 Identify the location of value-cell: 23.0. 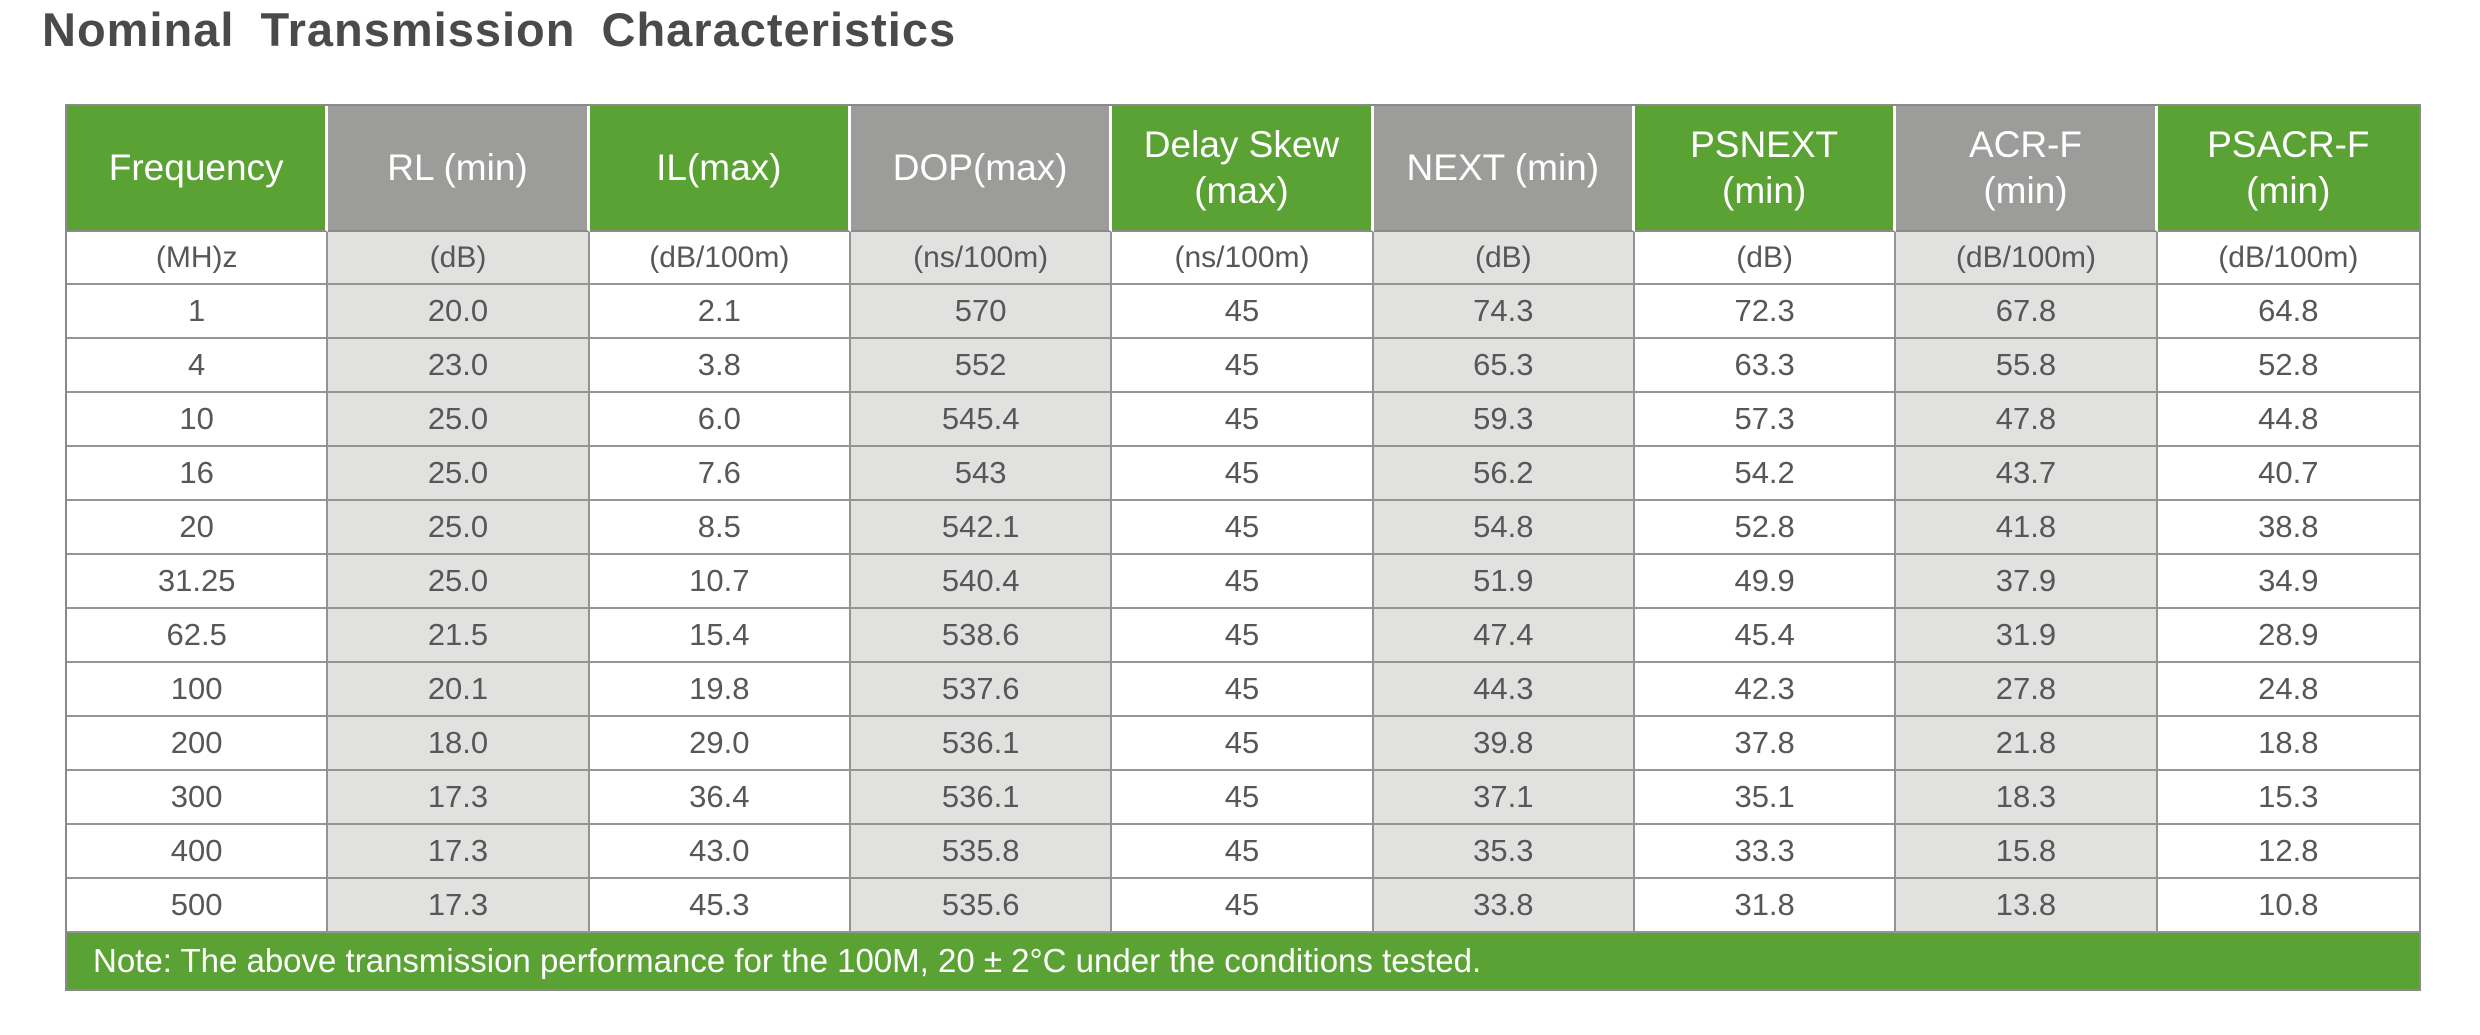
(459, 366).